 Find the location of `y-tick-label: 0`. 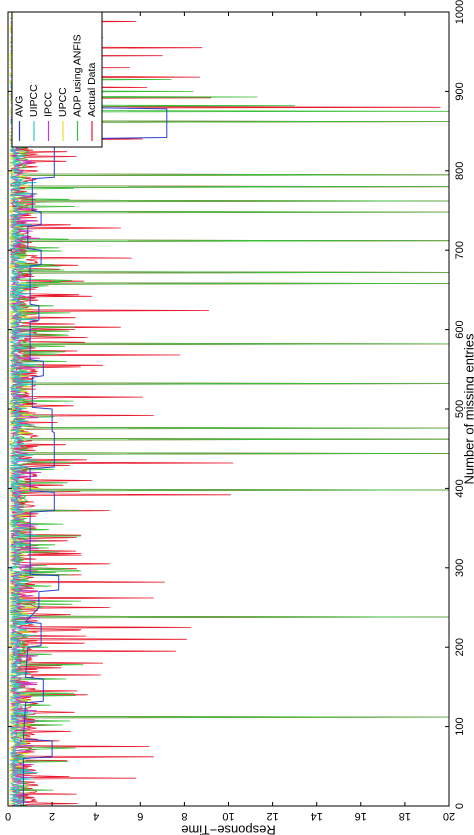

y-tick-label: 0 is located at coordinates (8, 816).